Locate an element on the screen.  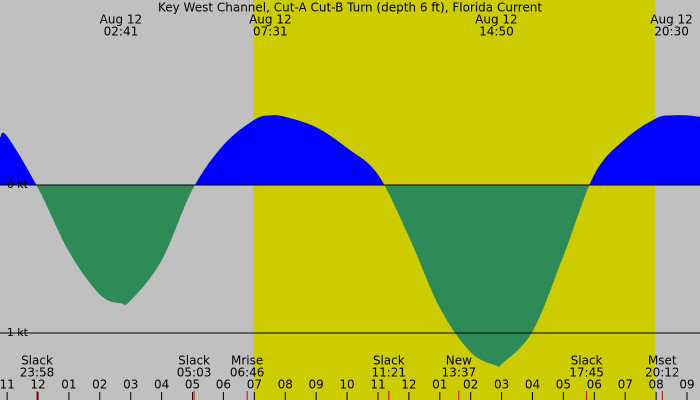
y-tick-label: -1 kt is located at coordinates (16, 332).